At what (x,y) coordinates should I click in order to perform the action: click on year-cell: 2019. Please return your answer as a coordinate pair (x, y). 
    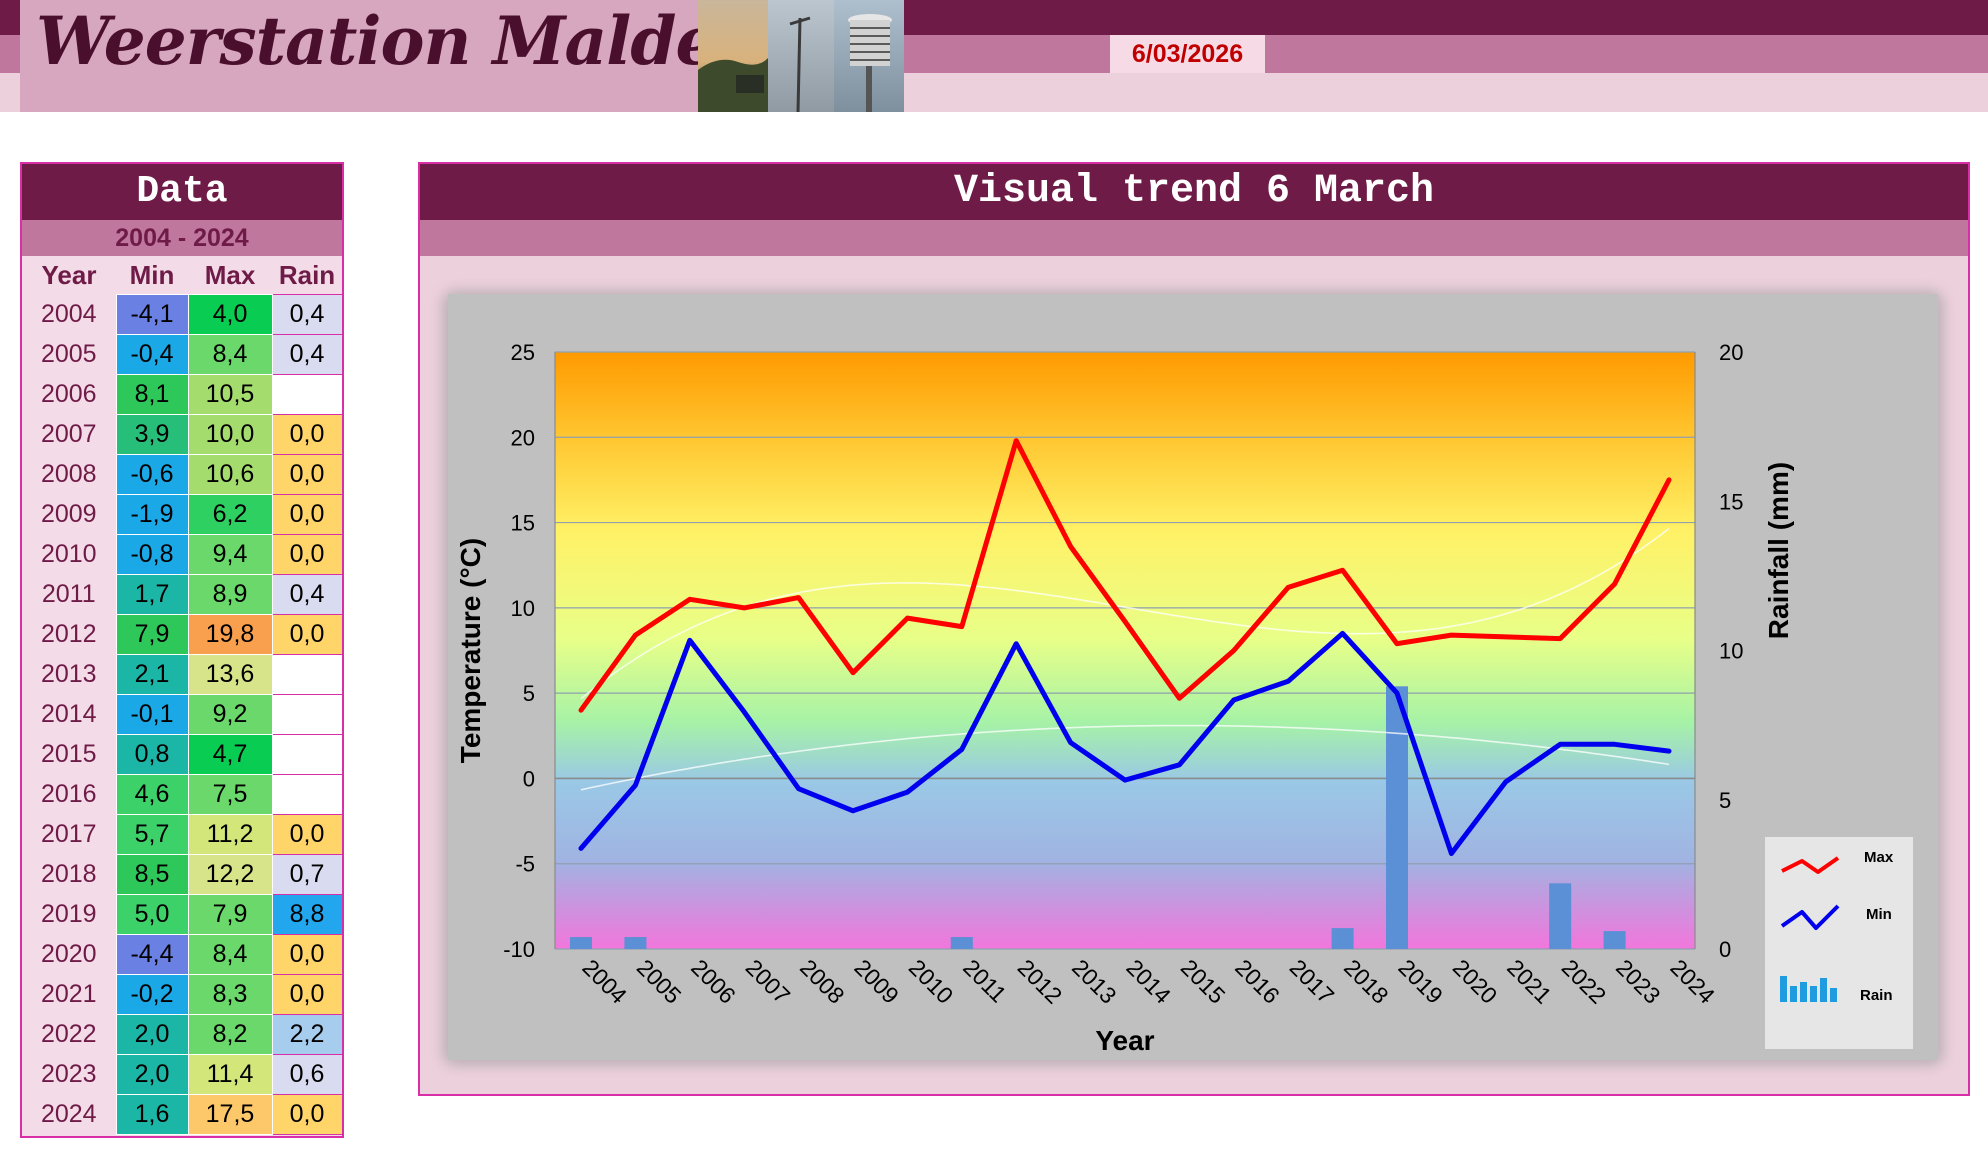
    Looking at the image, I should click on (69, 914).